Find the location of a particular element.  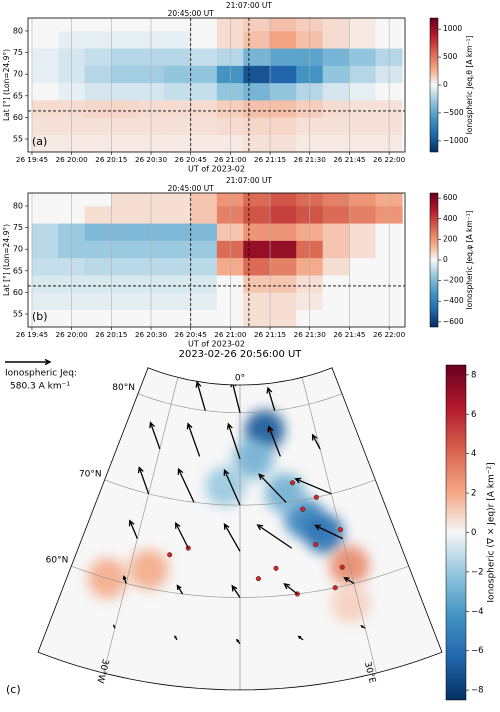

time-marker-label: 20:45:00 UT is located at coordinates (191, 13).